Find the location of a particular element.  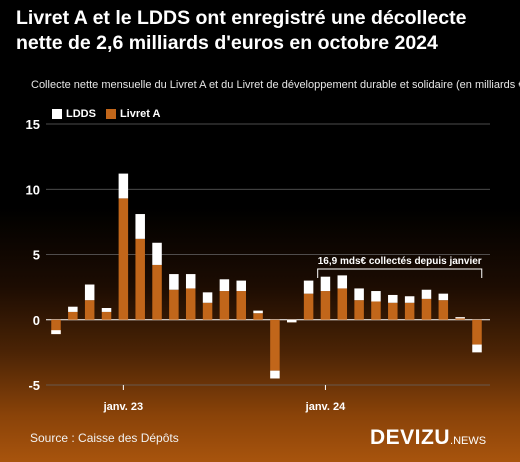

legend-item-livret-a: Livret A is located at coordinates (133, 114).